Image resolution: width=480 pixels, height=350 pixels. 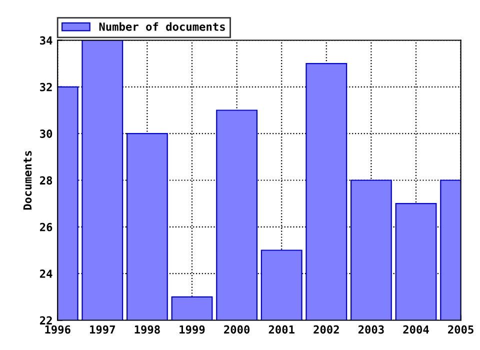 I want to click on y-tick-label: 28, so click(x=46, y=180).